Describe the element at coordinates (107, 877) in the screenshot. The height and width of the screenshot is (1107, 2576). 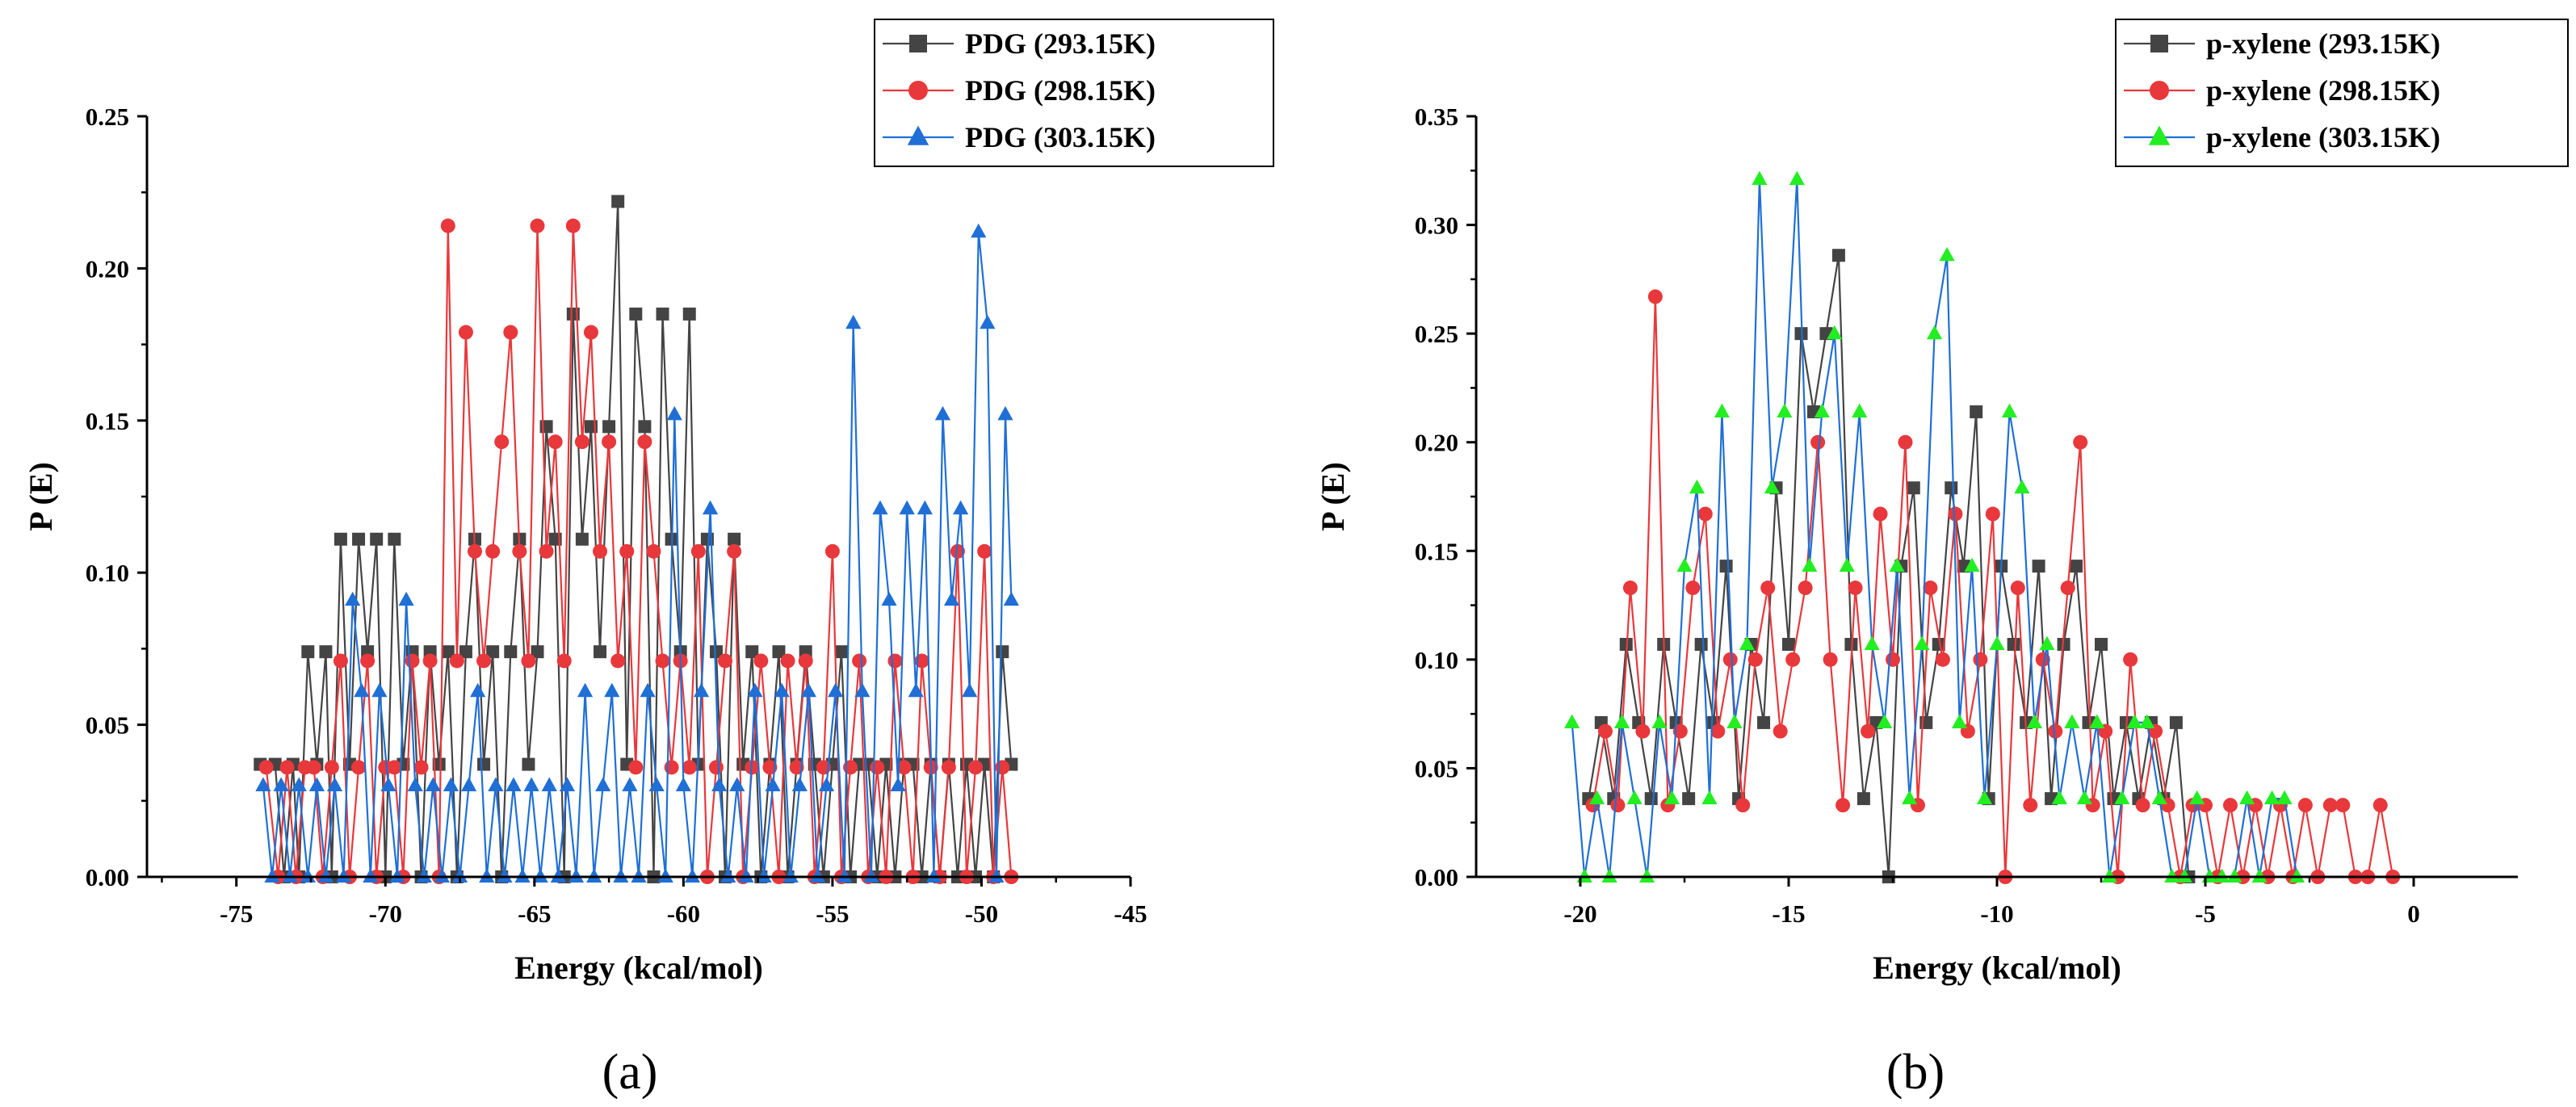
I see `y-tick-label: 0.00` at that location.